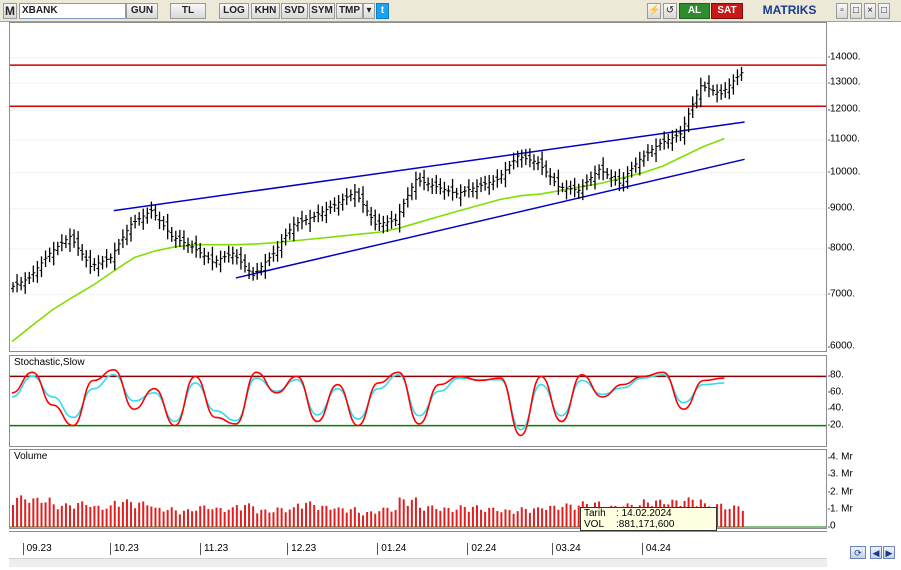  Describe the element at coordinates (832, 526) in the screenshot. I see `axis-tick-label: 0` at that location.